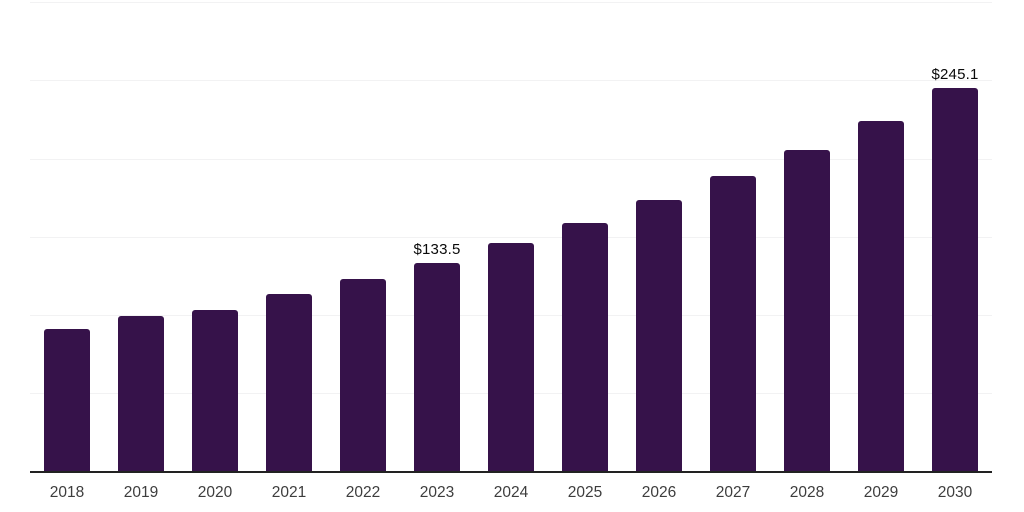  What do you see at coordinates (437, 249) in the screenshot?
I see `bar-value-label-2023: $133.5` at bounding box center [437, 249].